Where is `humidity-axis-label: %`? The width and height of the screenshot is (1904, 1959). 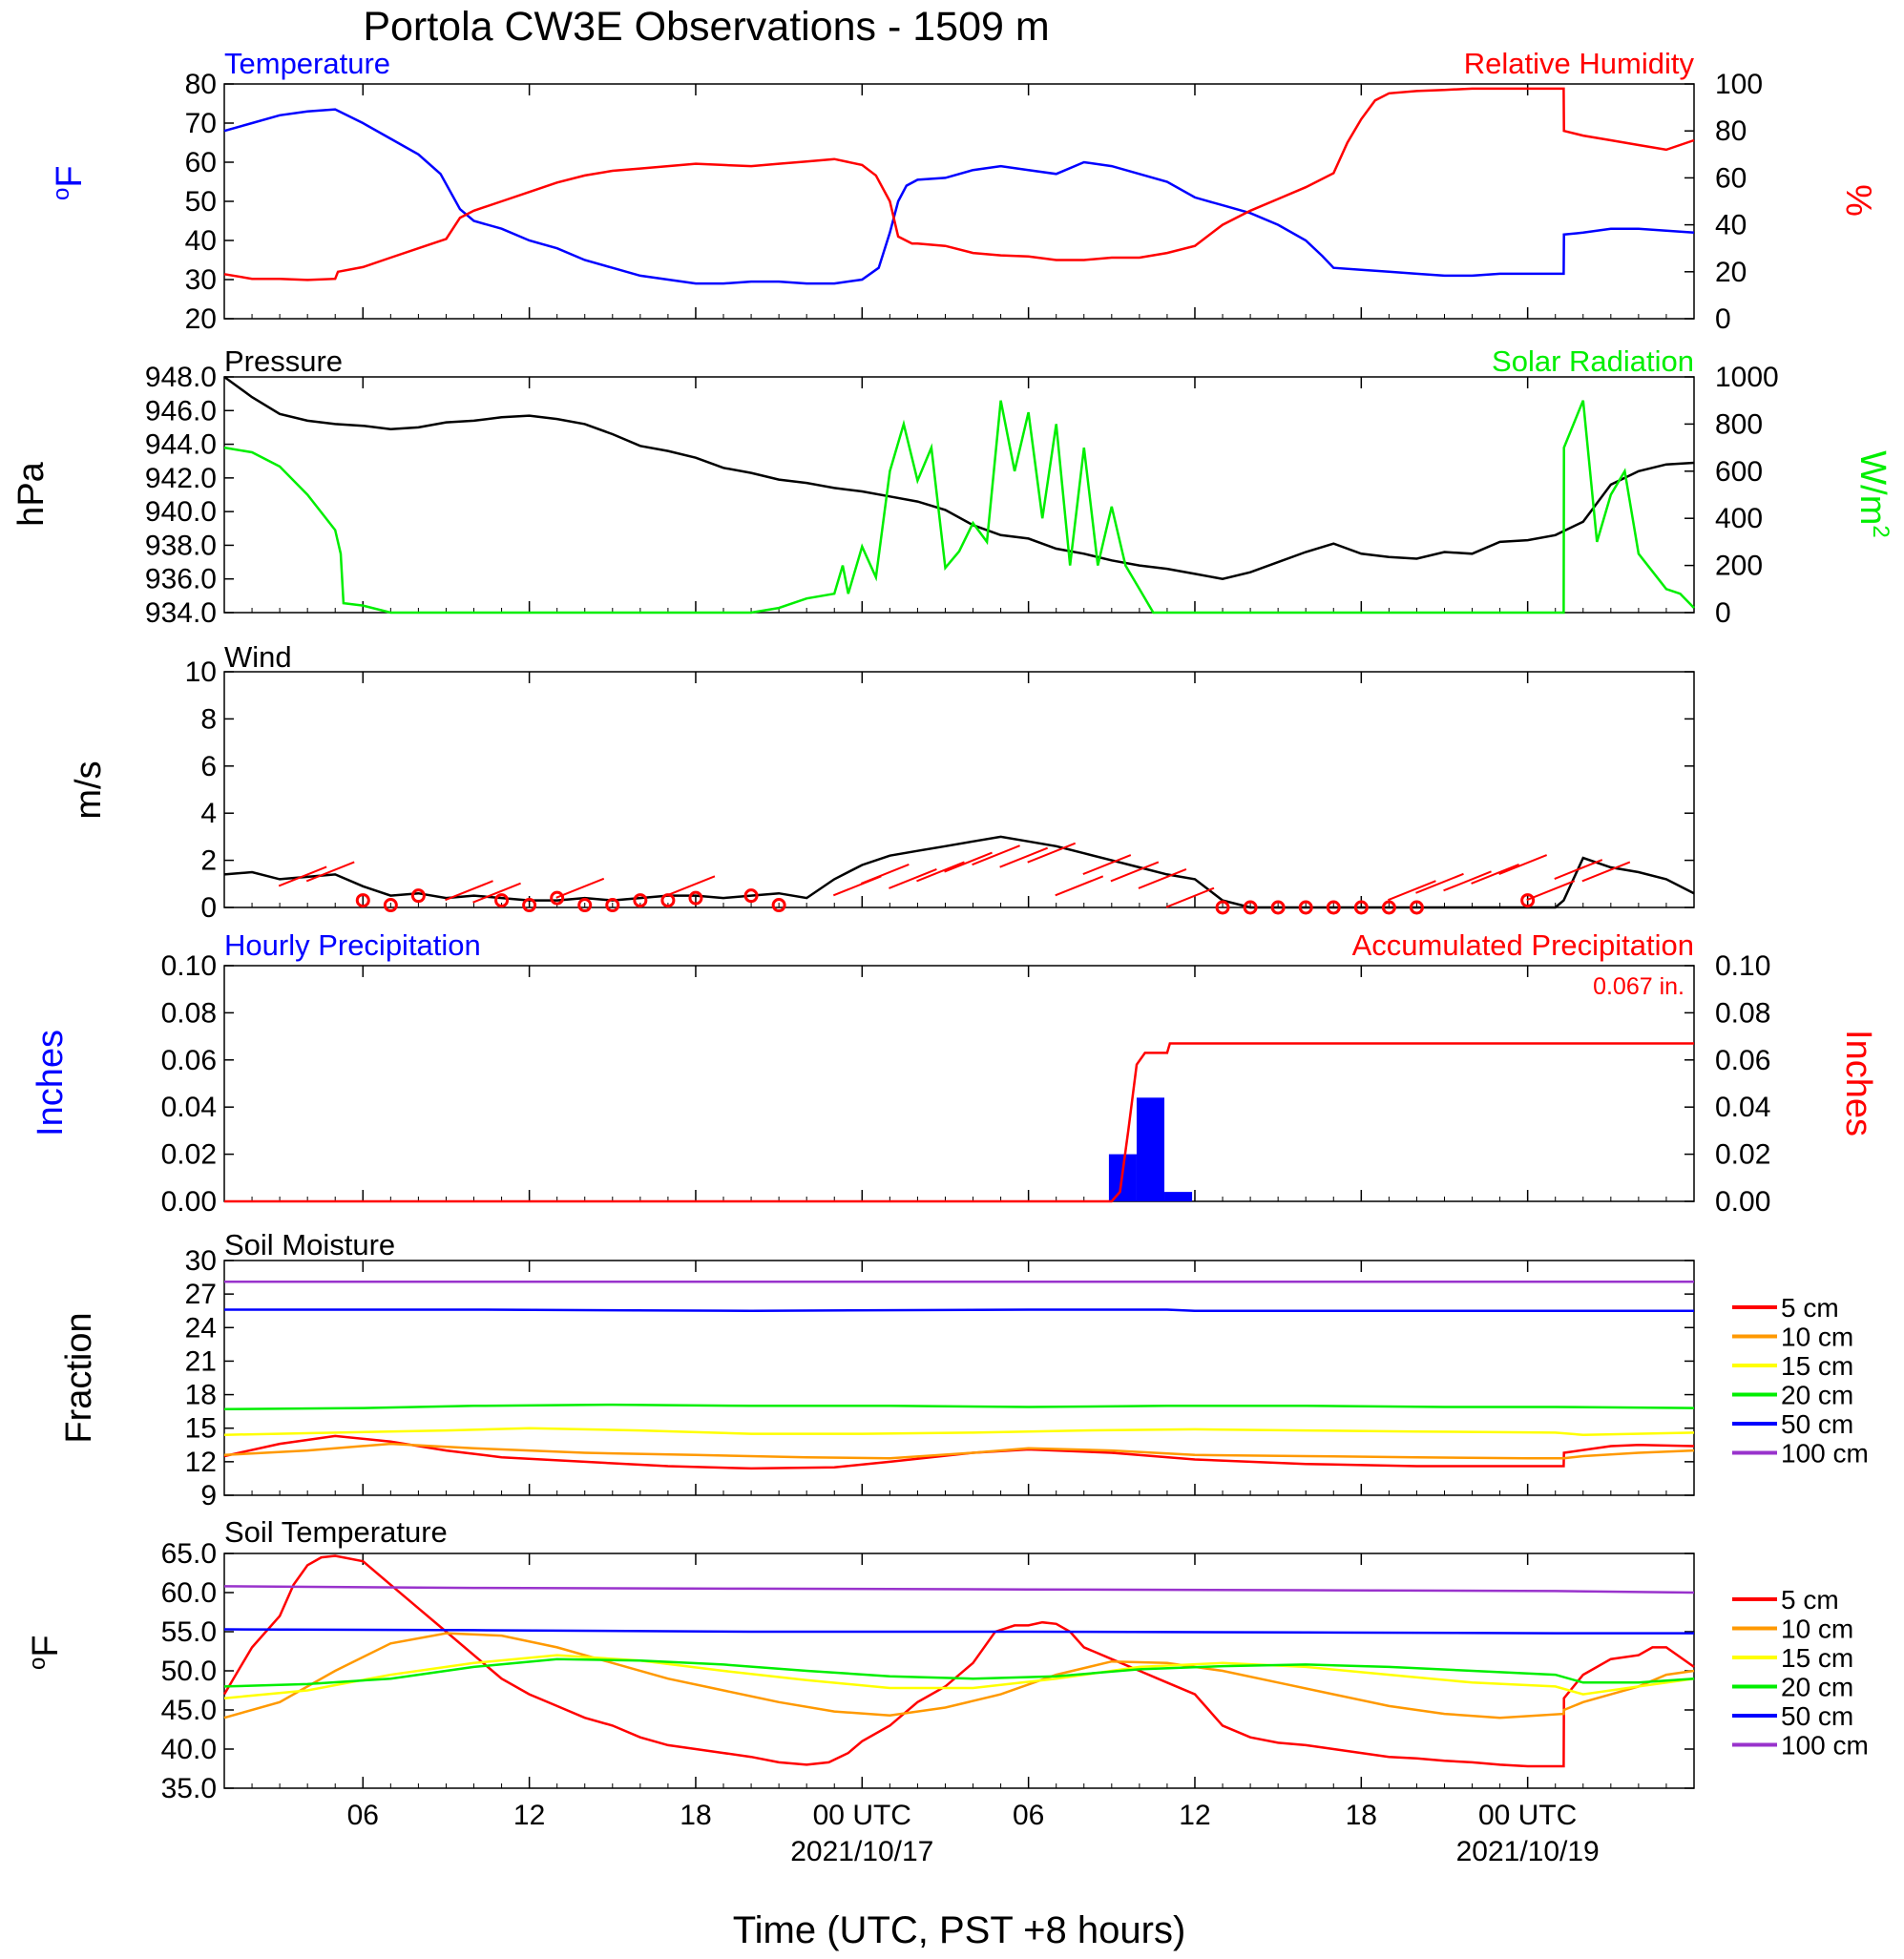
humidity-axis-label: % is located at coordinates (1858, 200).